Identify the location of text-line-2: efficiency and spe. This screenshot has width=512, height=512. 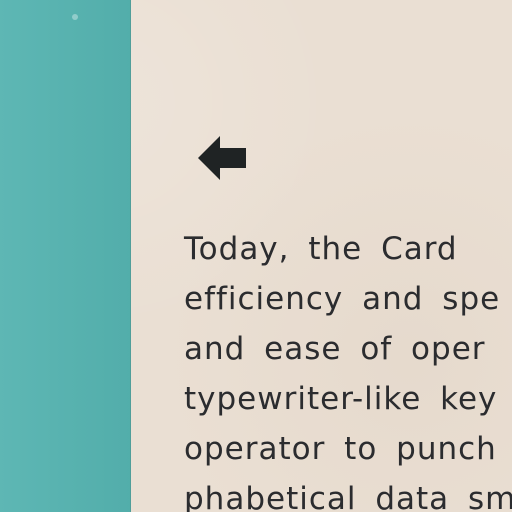
(342, 299).